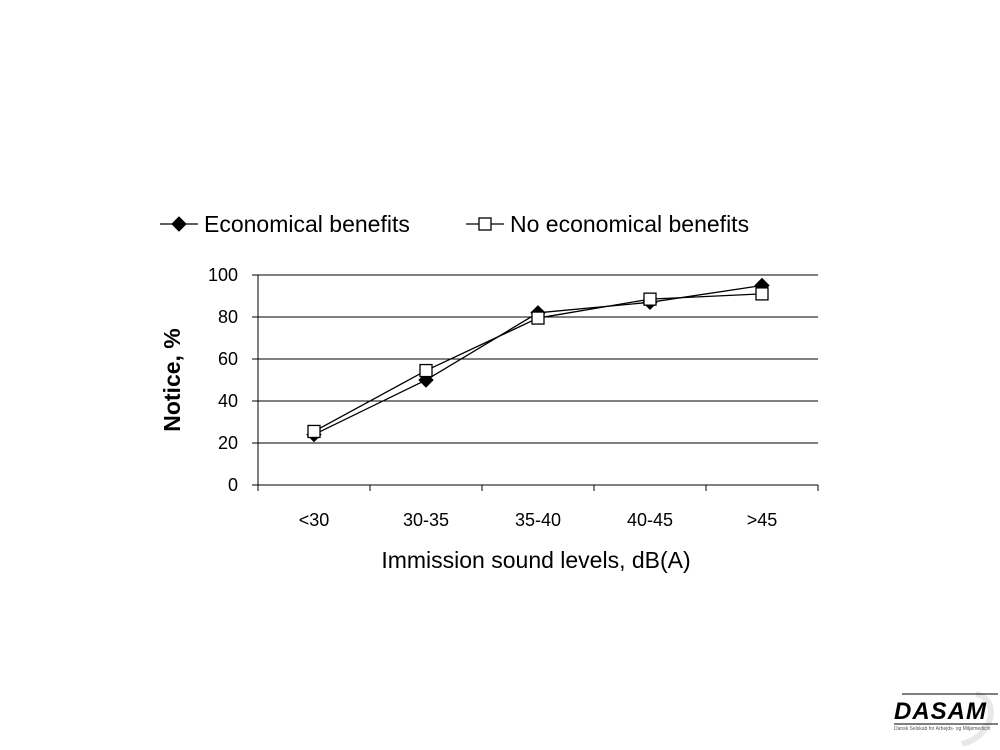  Describe the element at coordinates (228, 317) in the screenshot. I see `y-tick-label: 80` at that location.